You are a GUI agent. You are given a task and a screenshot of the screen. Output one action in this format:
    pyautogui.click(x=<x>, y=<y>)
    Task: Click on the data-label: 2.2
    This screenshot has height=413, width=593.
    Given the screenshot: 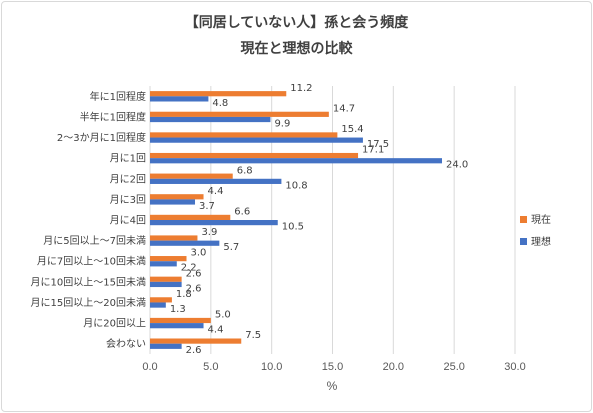 What is the action you would take?
    pyautogui.click(x=189, y=268)
    